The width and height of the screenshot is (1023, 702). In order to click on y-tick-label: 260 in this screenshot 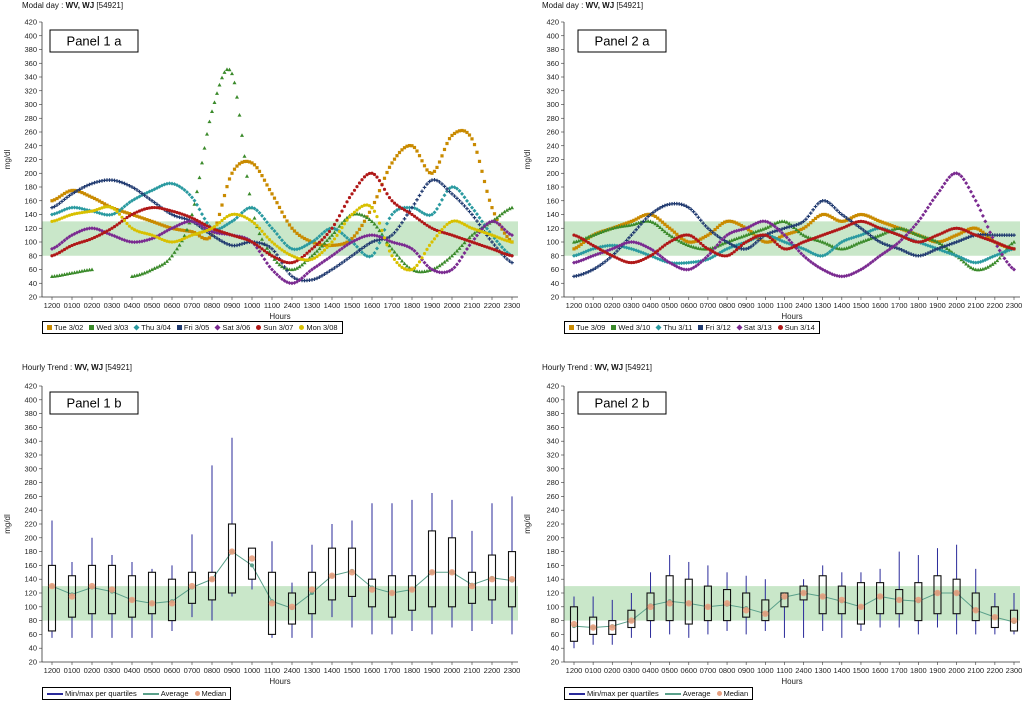, I will do `click(552, 132)`.